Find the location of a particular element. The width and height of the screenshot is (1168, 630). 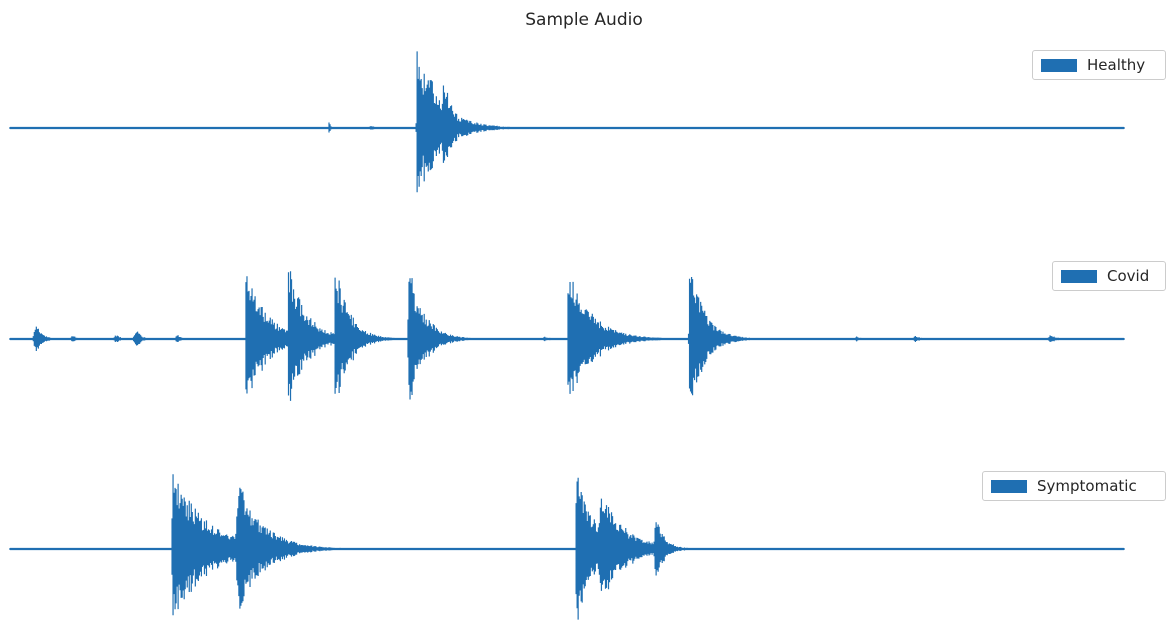

legend-symptomatic: Symptomatic is located at coordinates (1074, 486).